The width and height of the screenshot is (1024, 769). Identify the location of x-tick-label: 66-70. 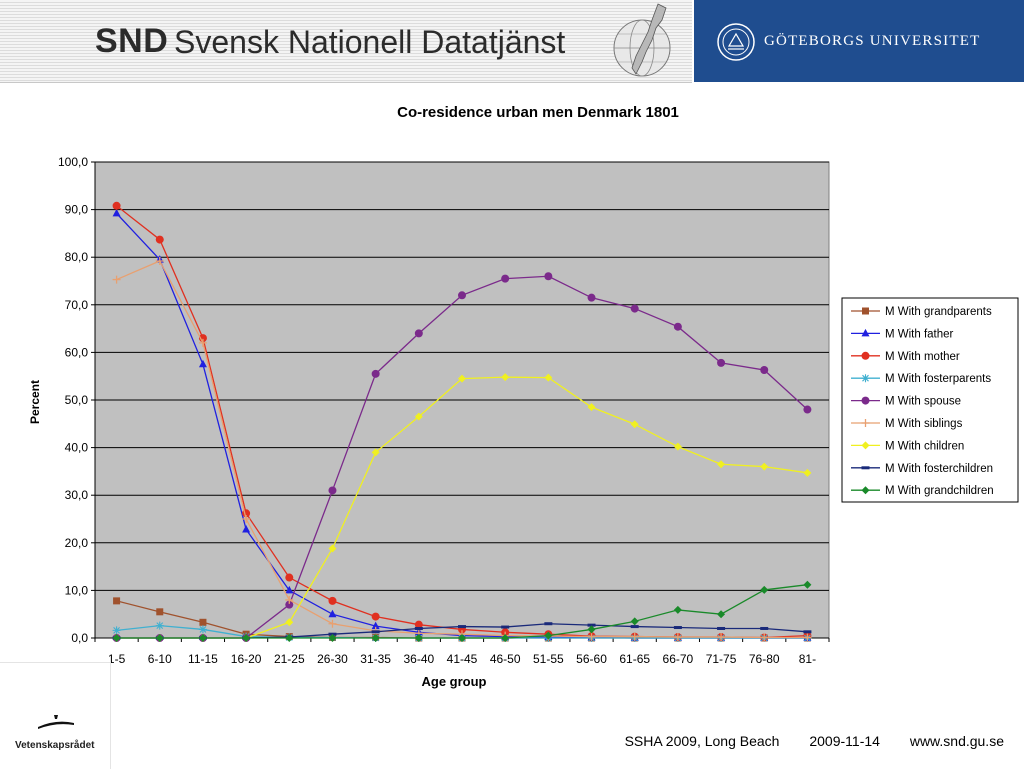
(678, 659).